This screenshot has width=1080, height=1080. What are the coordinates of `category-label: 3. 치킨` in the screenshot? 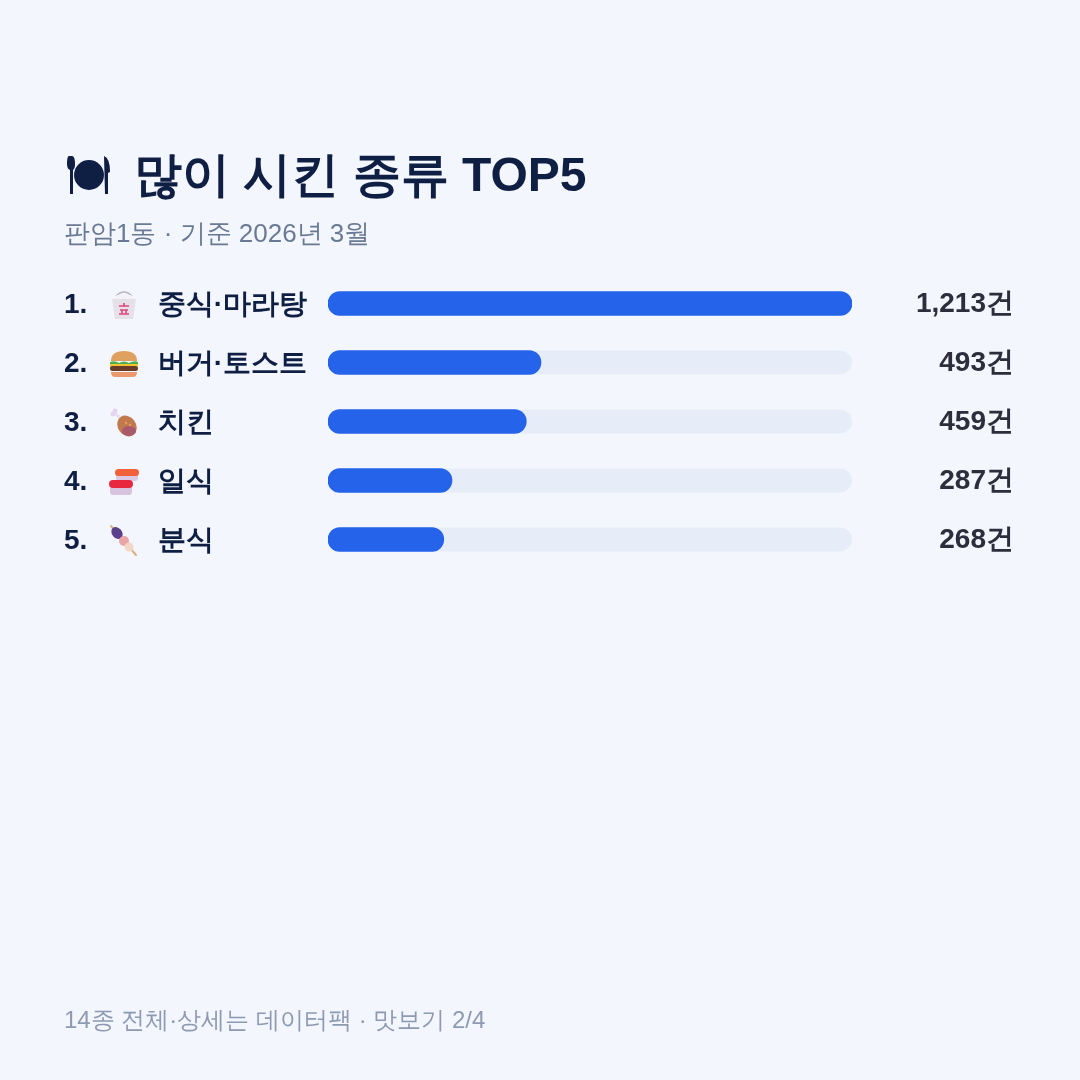 It's located at (139, 421).